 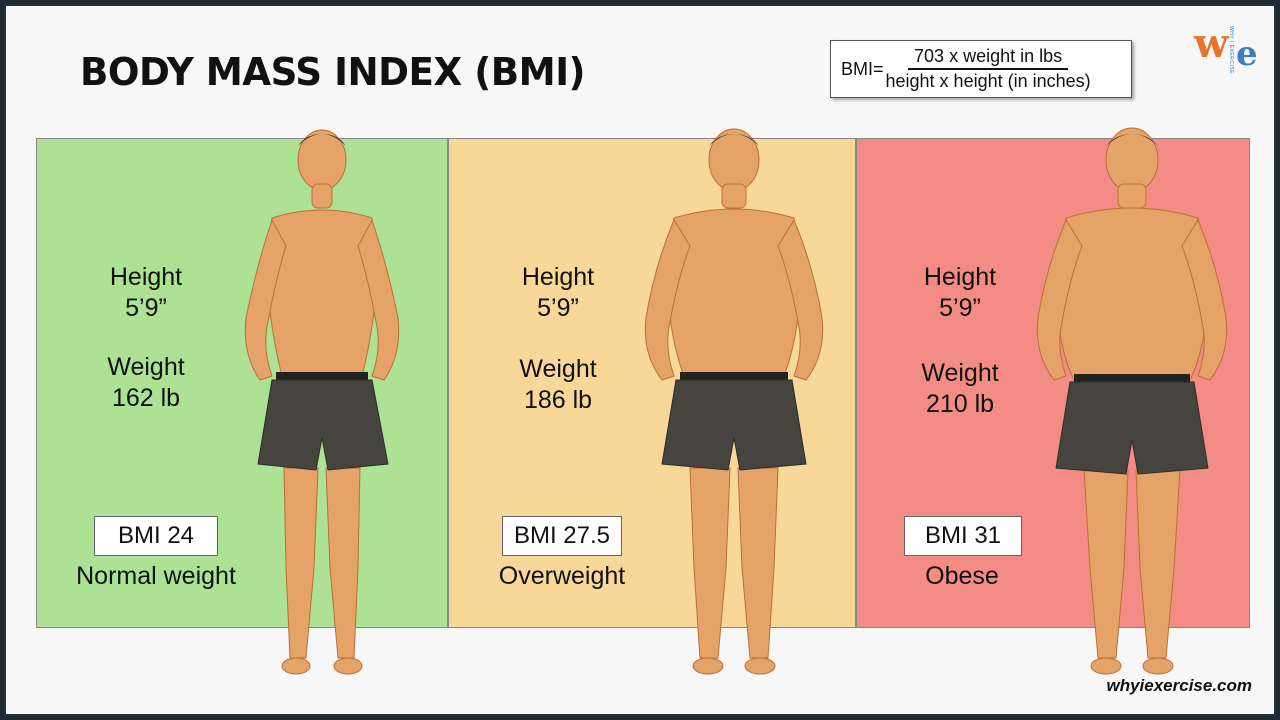 I want to click on category-overweight: Overweight, so click(x=562, y=576).